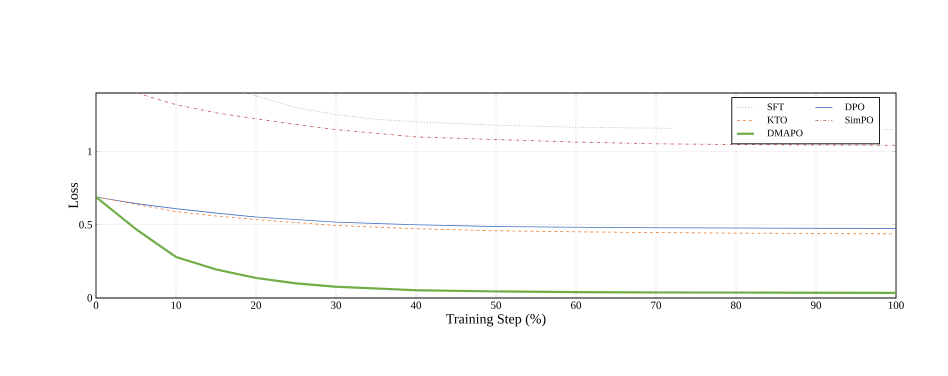 The width and height of the screenshot is (948, 376). What do you see at coordinates (89, 298) in the screenshot?
I see `y-tick-label: 0` at bounding box center [89, 298].